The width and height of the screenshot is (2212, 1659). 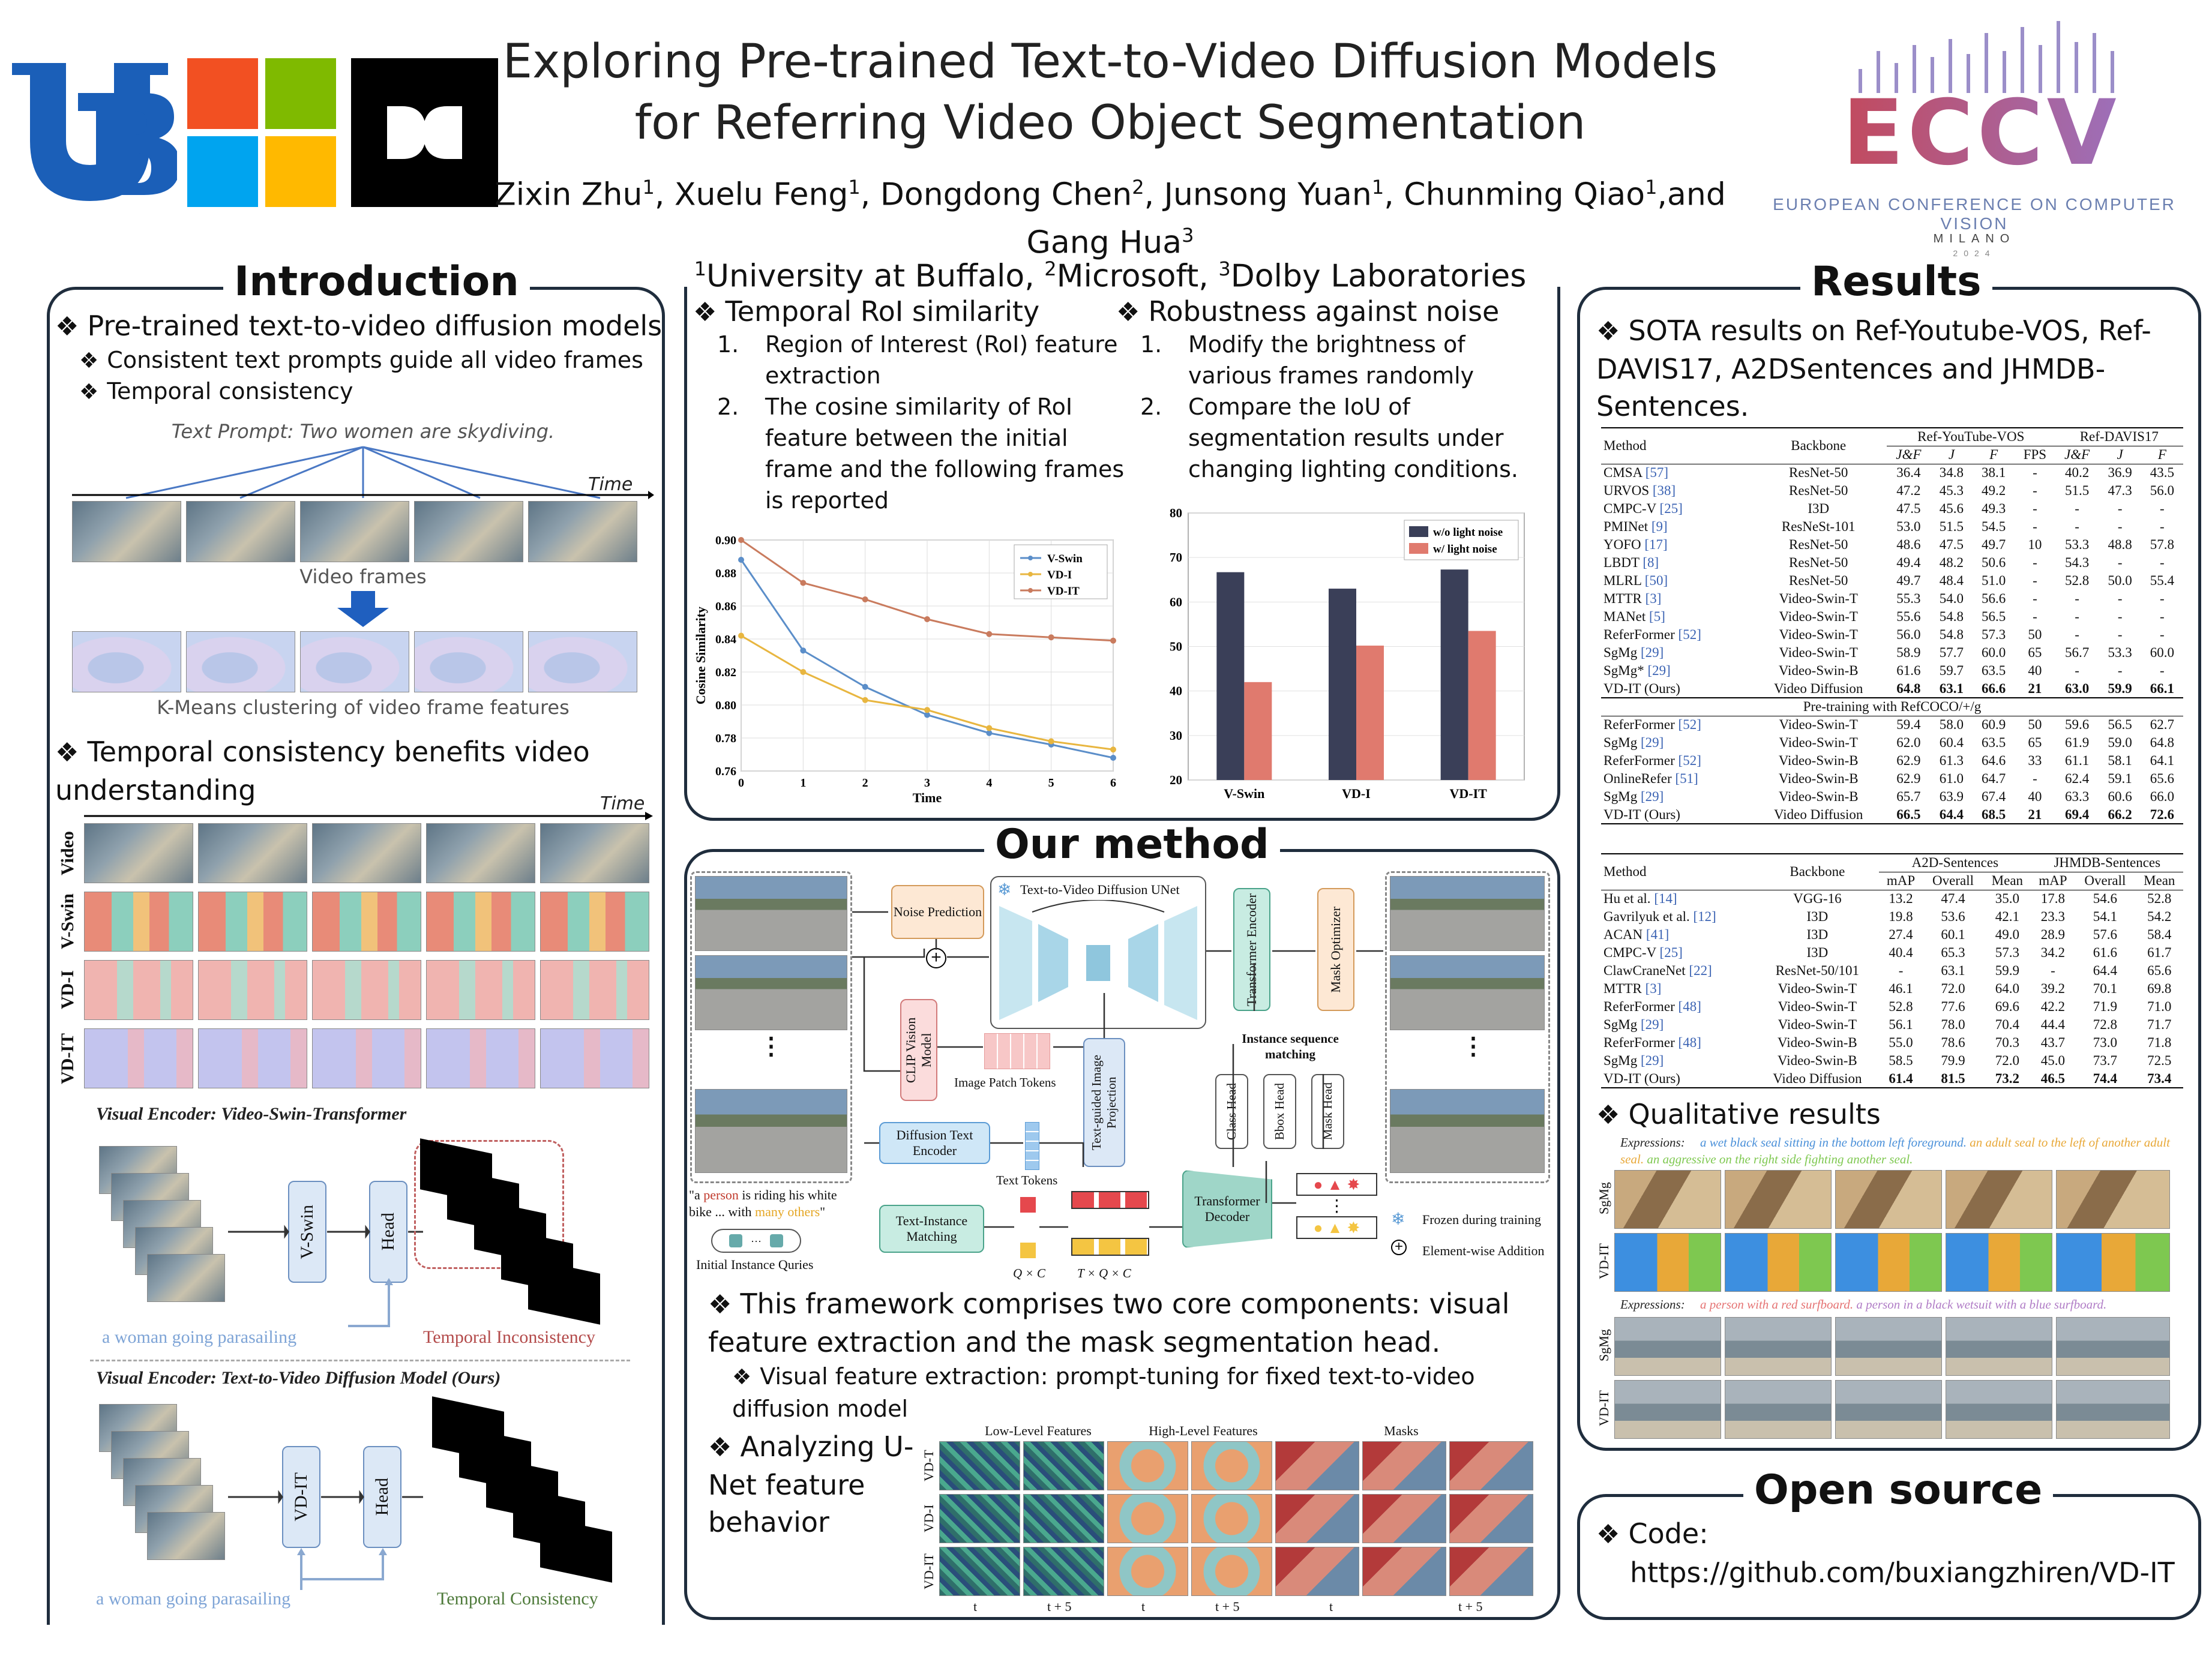 I want to click on cell-value: 40, so click(x=2035, y=796).